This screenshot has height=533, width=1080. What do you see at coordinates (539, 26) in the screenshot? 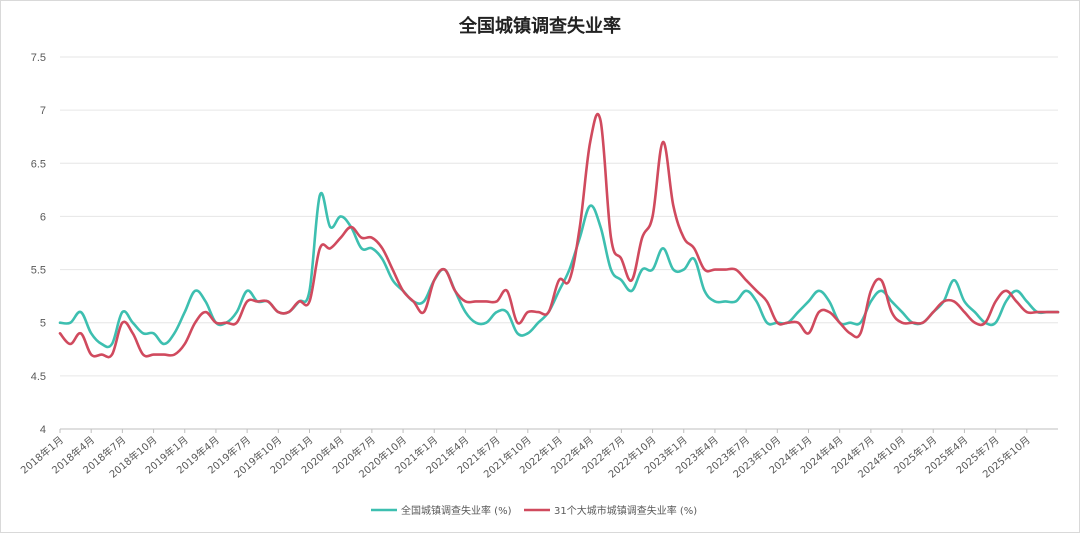
I see `chart-title: 全国城镇调查失业率` at bounding box center [539, 26].